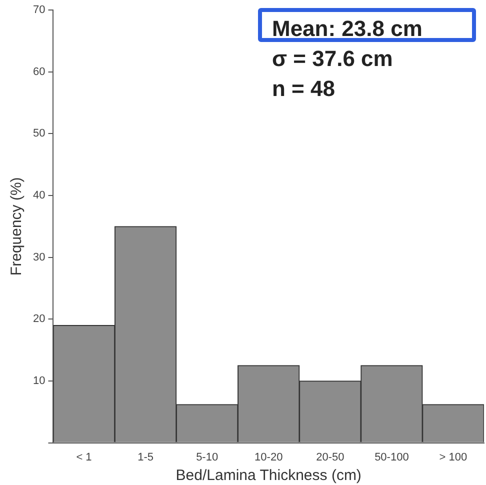 The image size is (486, 485). What do you see at coordinates (39, 381) in the screenshot?
I see `y-tick-label: 10` at bounding box center [39, 381].